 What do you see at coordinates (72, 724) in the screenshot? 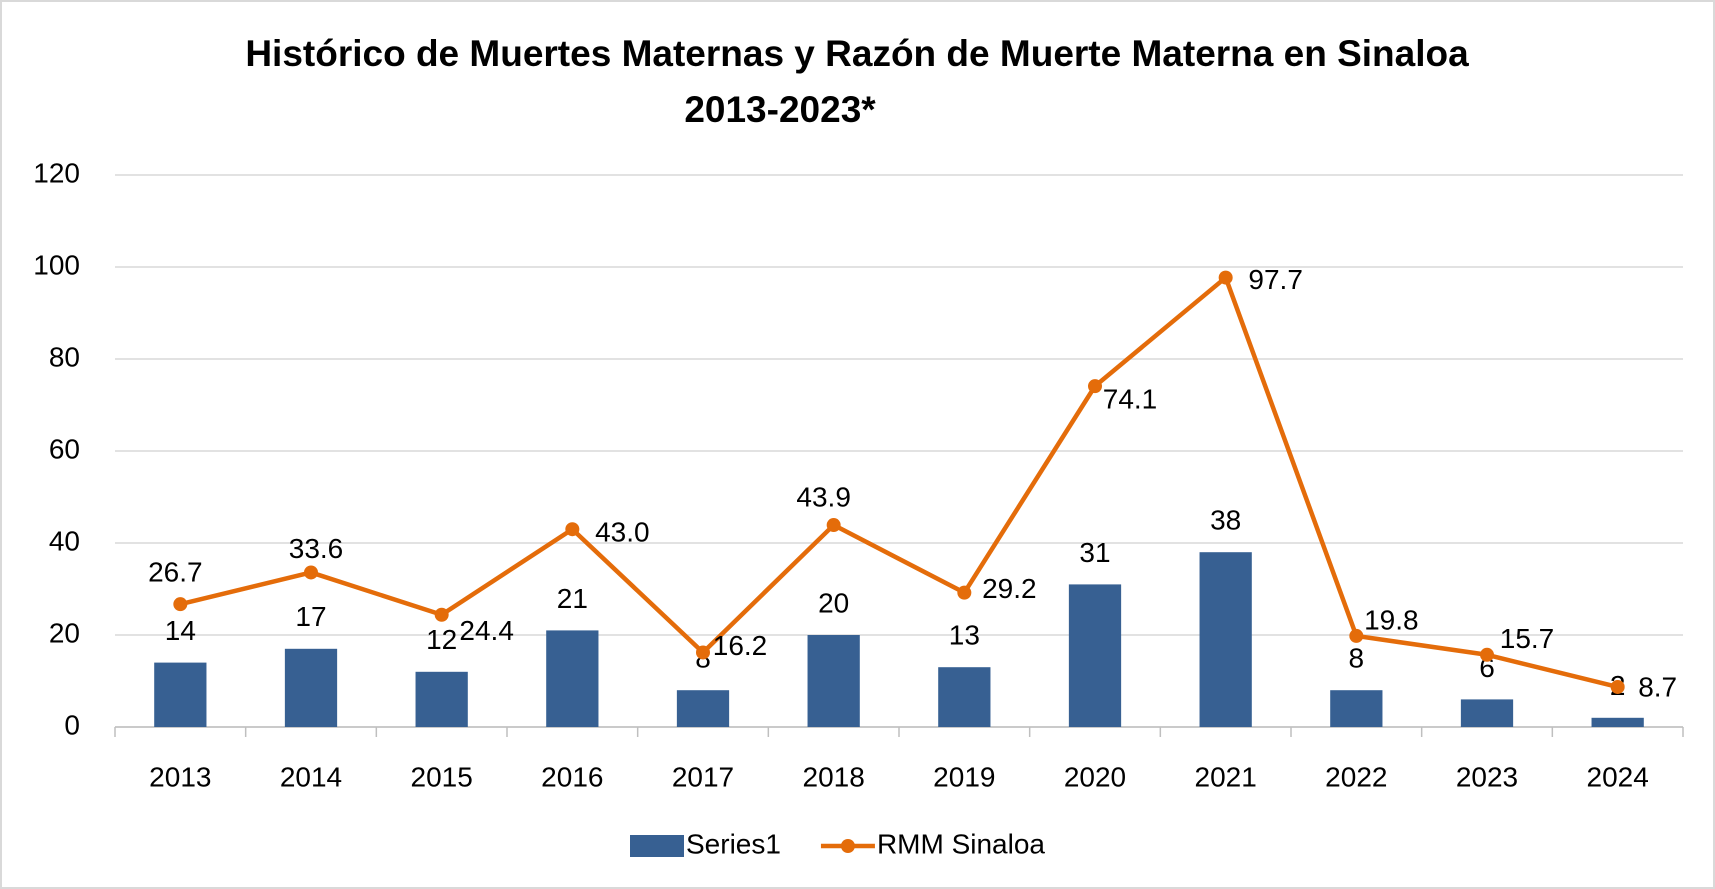
I see `y-tick-label: 0` at bounding box center [72, 724].